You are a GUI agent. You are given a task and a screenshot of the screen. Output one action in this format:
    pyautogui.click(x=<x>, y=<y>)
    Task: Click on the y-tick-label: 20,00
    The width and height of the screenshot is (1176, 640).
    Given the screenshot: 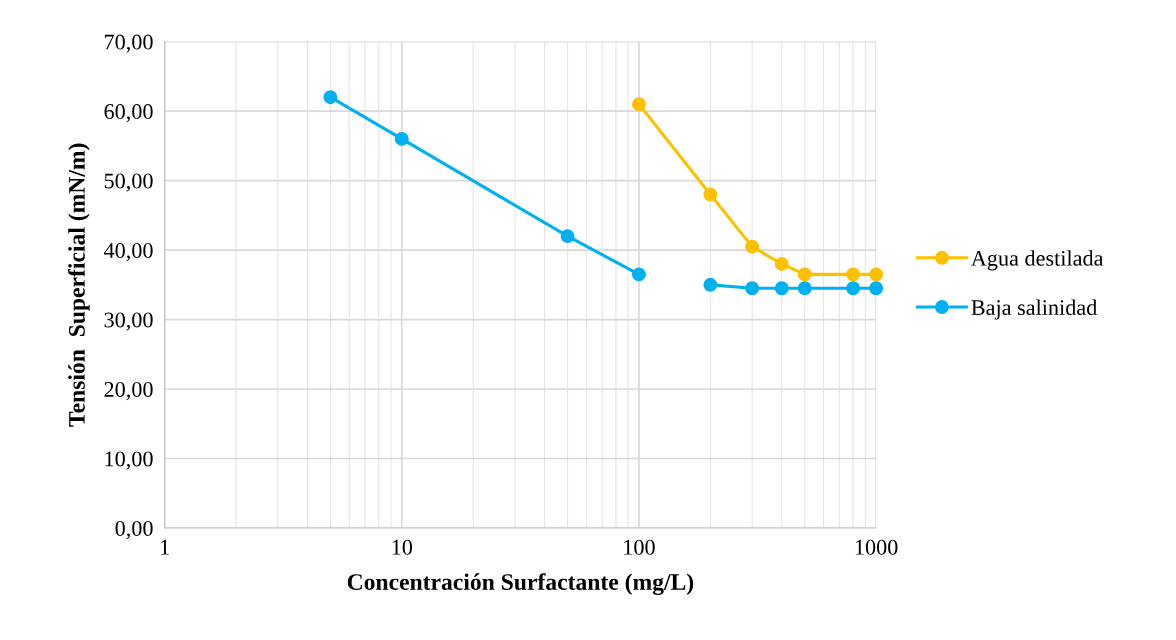 What is the action you would take?
    pyautogui.click(x=128, y=391)
    